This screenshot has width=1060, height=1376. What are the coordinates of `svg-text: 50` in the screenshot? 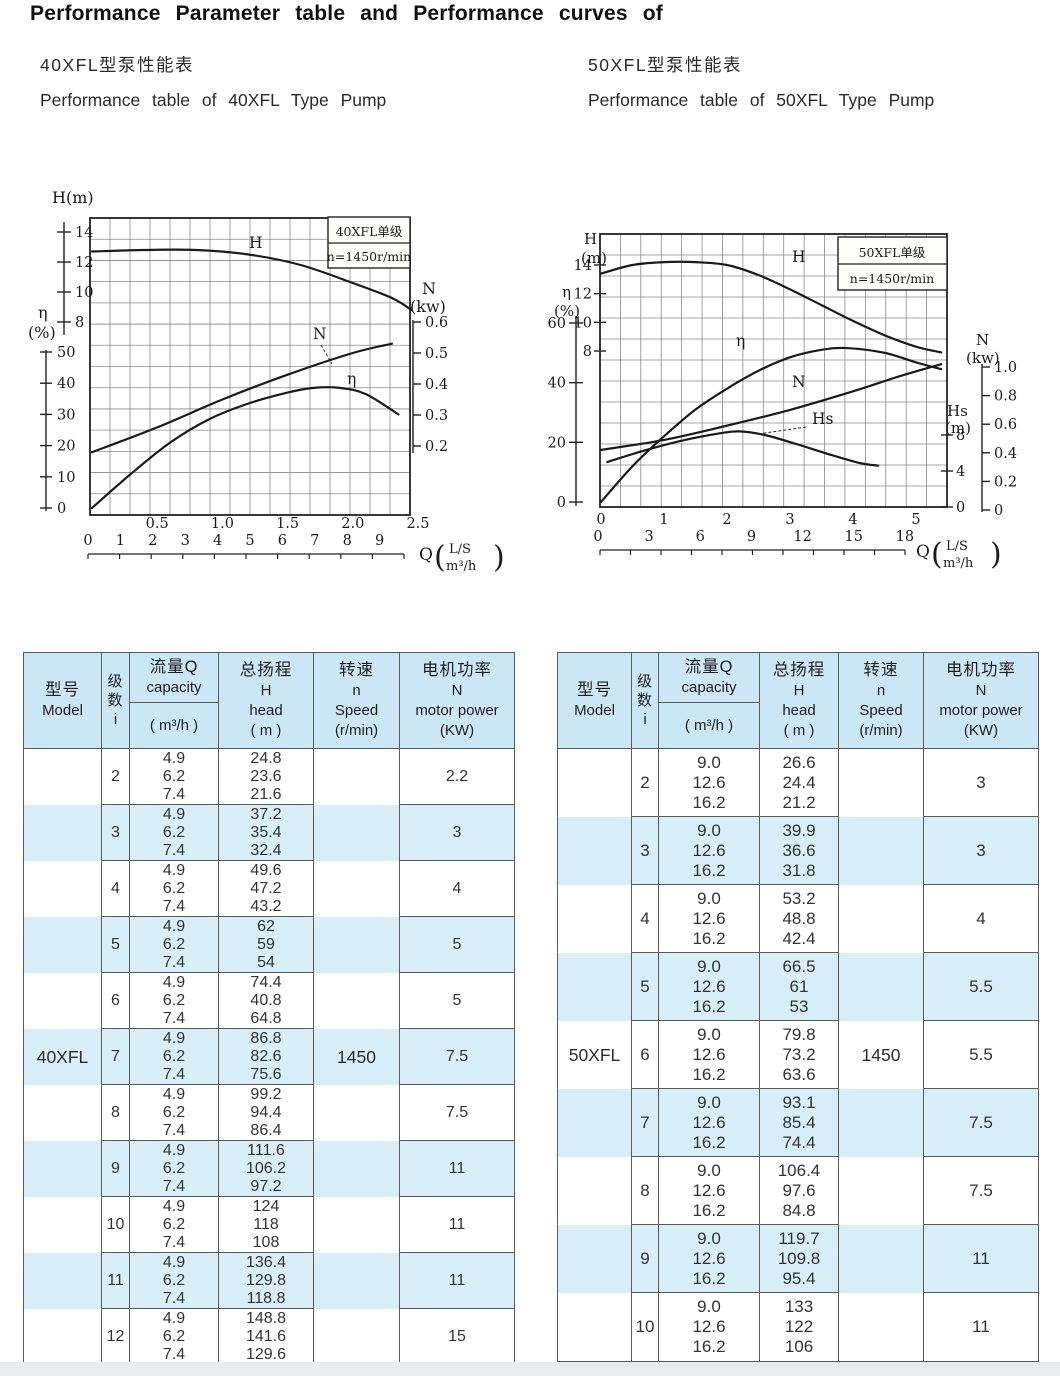 It's located at (66, 353).